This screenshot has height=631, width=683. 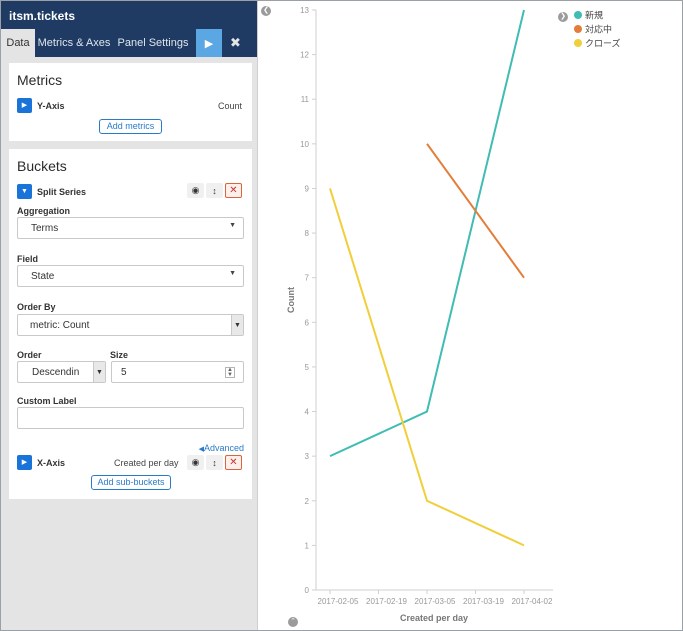 I want to click on spinner-icon: ▲ ▼, so click(x=230, y=372).